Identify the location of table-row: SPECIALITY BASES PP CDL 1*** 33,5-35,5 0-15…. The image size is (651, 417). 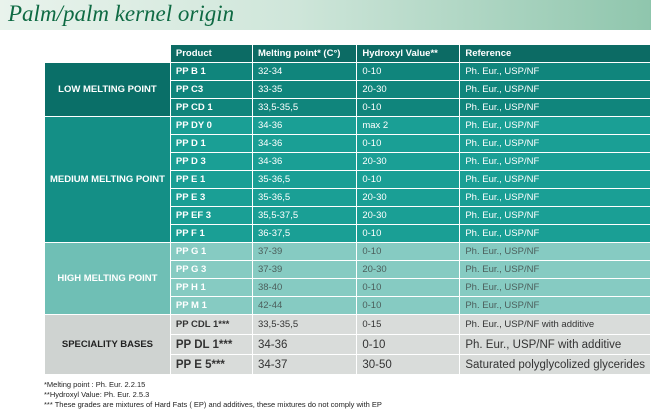
(347, 344).